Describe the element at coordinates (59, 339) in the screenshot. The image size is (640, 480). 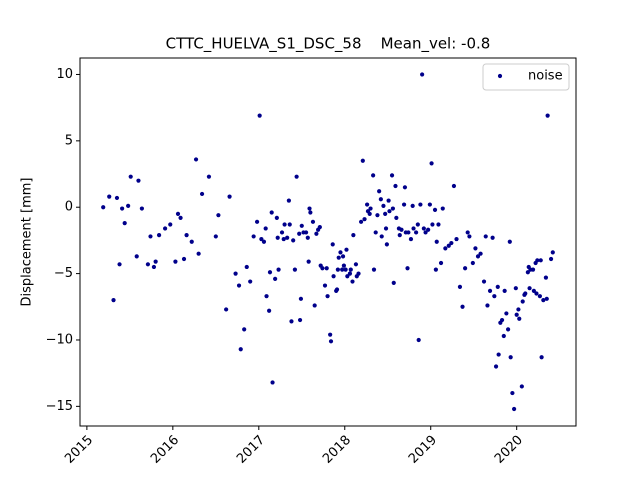
I see `y-tick-label: −10` at that location.